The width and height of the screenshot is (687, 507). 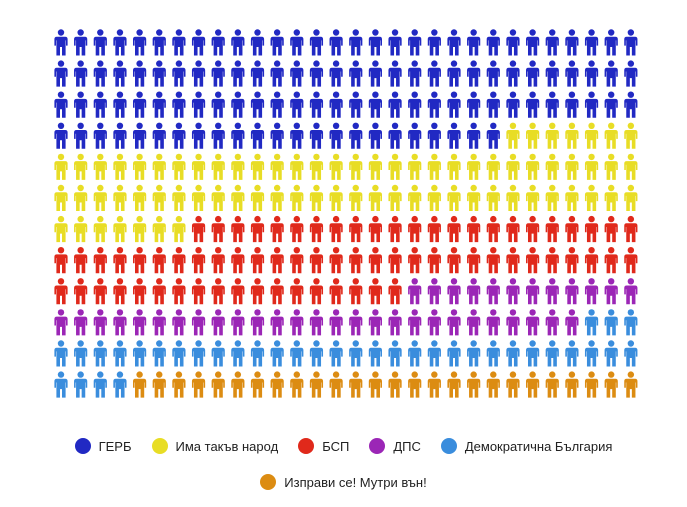 I want to click on legend-item-db: Демократична България, so click(x=526, y=446).